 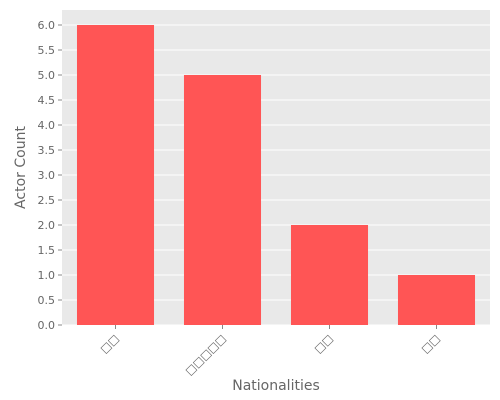 I want to click on y-tick-label: 1.5, so click(x=47, y=250).